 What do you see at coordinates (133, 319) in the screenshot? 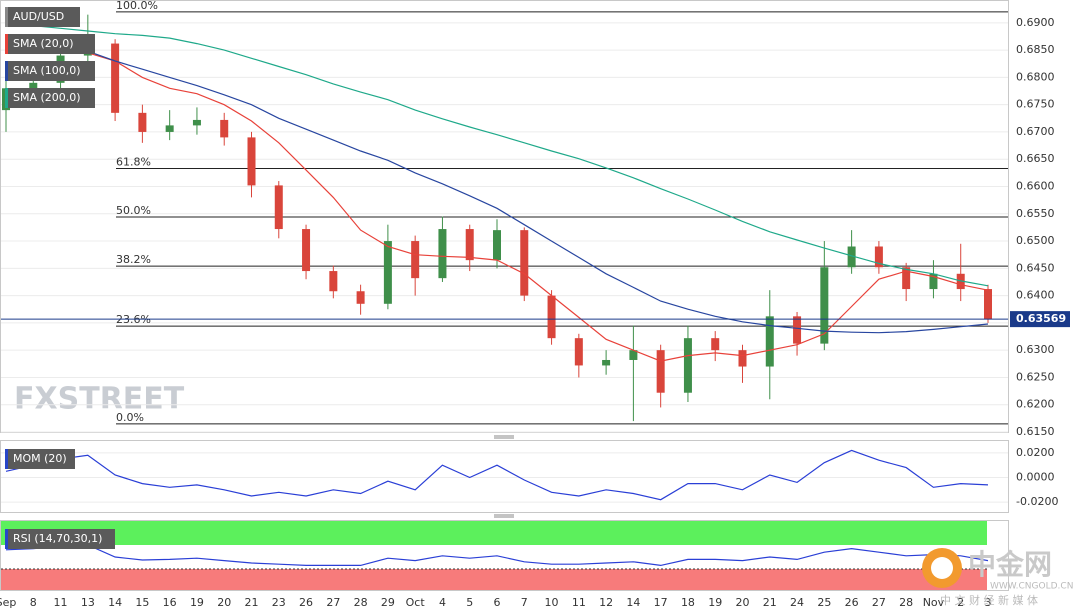
I see `fib-label: 23.6%` at bounding box center [133, 319].